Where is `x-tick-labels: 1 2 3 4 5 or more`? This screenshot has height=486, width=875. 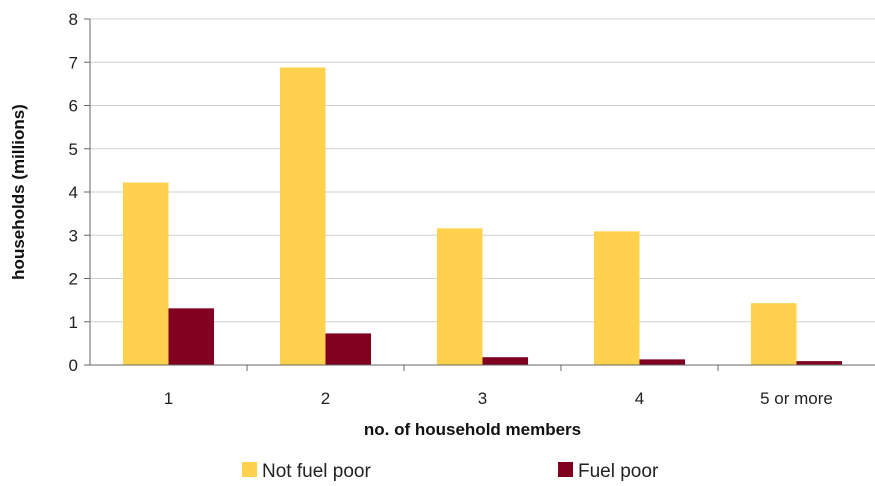 x-tick-labels: 1 2 3 4 5 or more is located at coordinates (498, 398).